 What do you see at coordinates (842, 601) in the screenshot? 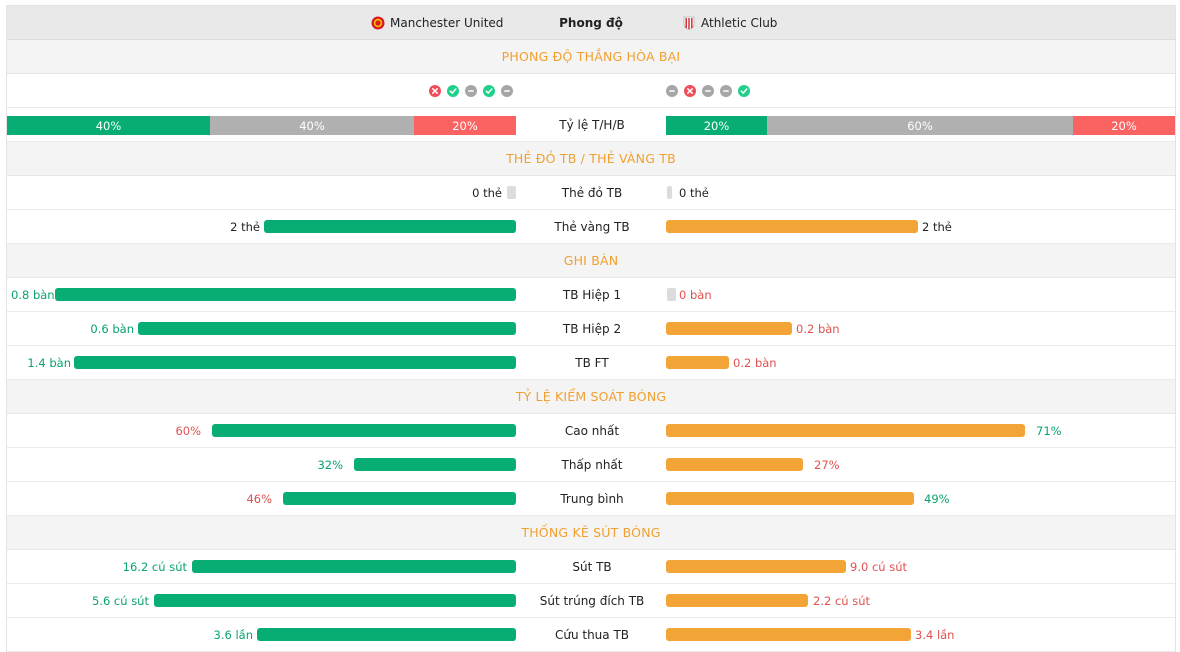
I see `away-value: 2.2 cú sút` at bounding box center [842, 601].